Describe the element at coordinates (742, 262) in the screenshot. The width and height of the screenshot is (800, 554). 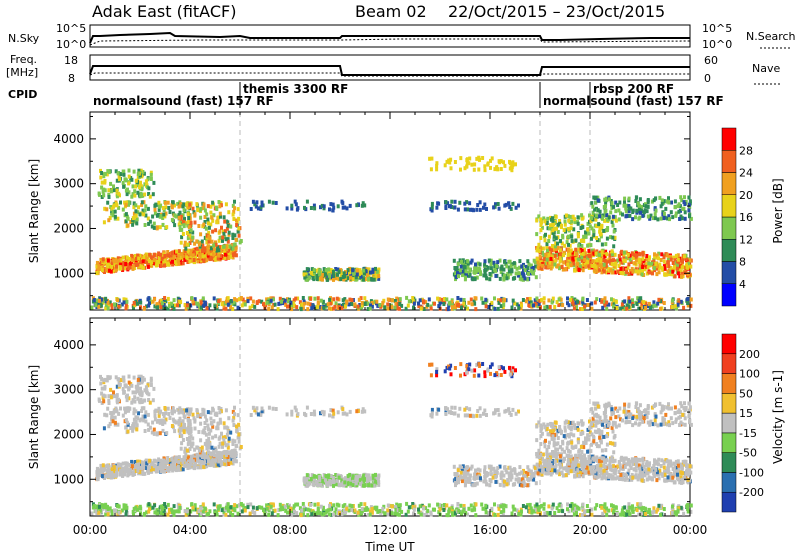
I see `colorbar-tick-label: 8` at that location.